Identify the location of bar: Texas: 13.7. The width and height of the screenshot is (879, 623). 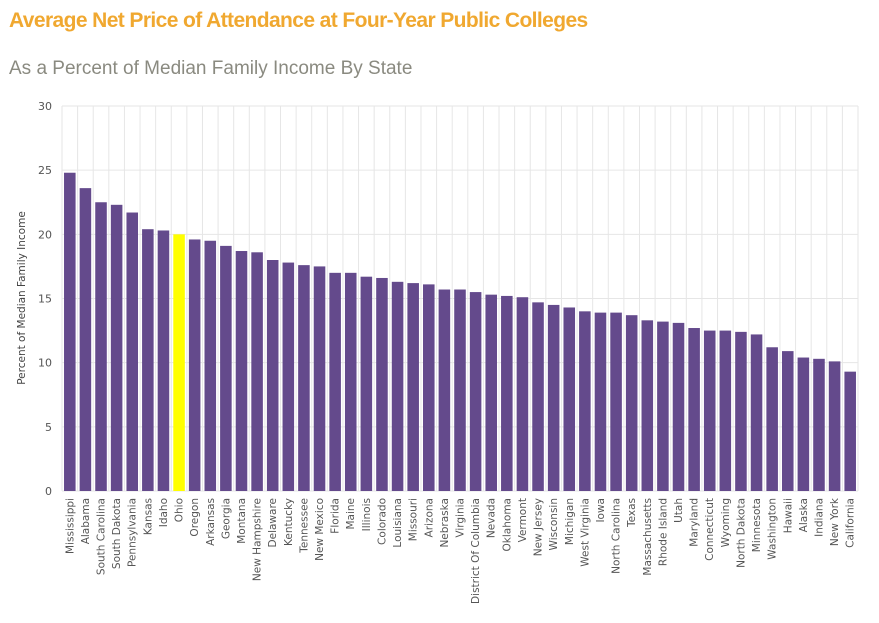
(631, 403).